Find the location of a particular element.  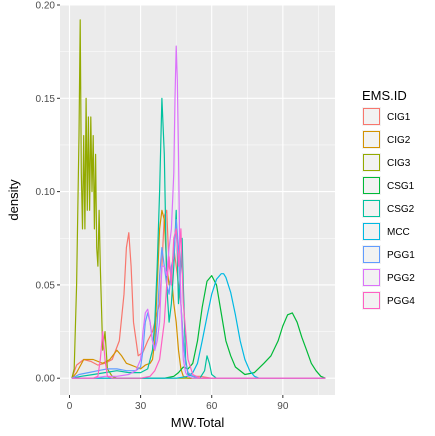

y-tick-label: 0.15 is located at coordinates (46, 99).